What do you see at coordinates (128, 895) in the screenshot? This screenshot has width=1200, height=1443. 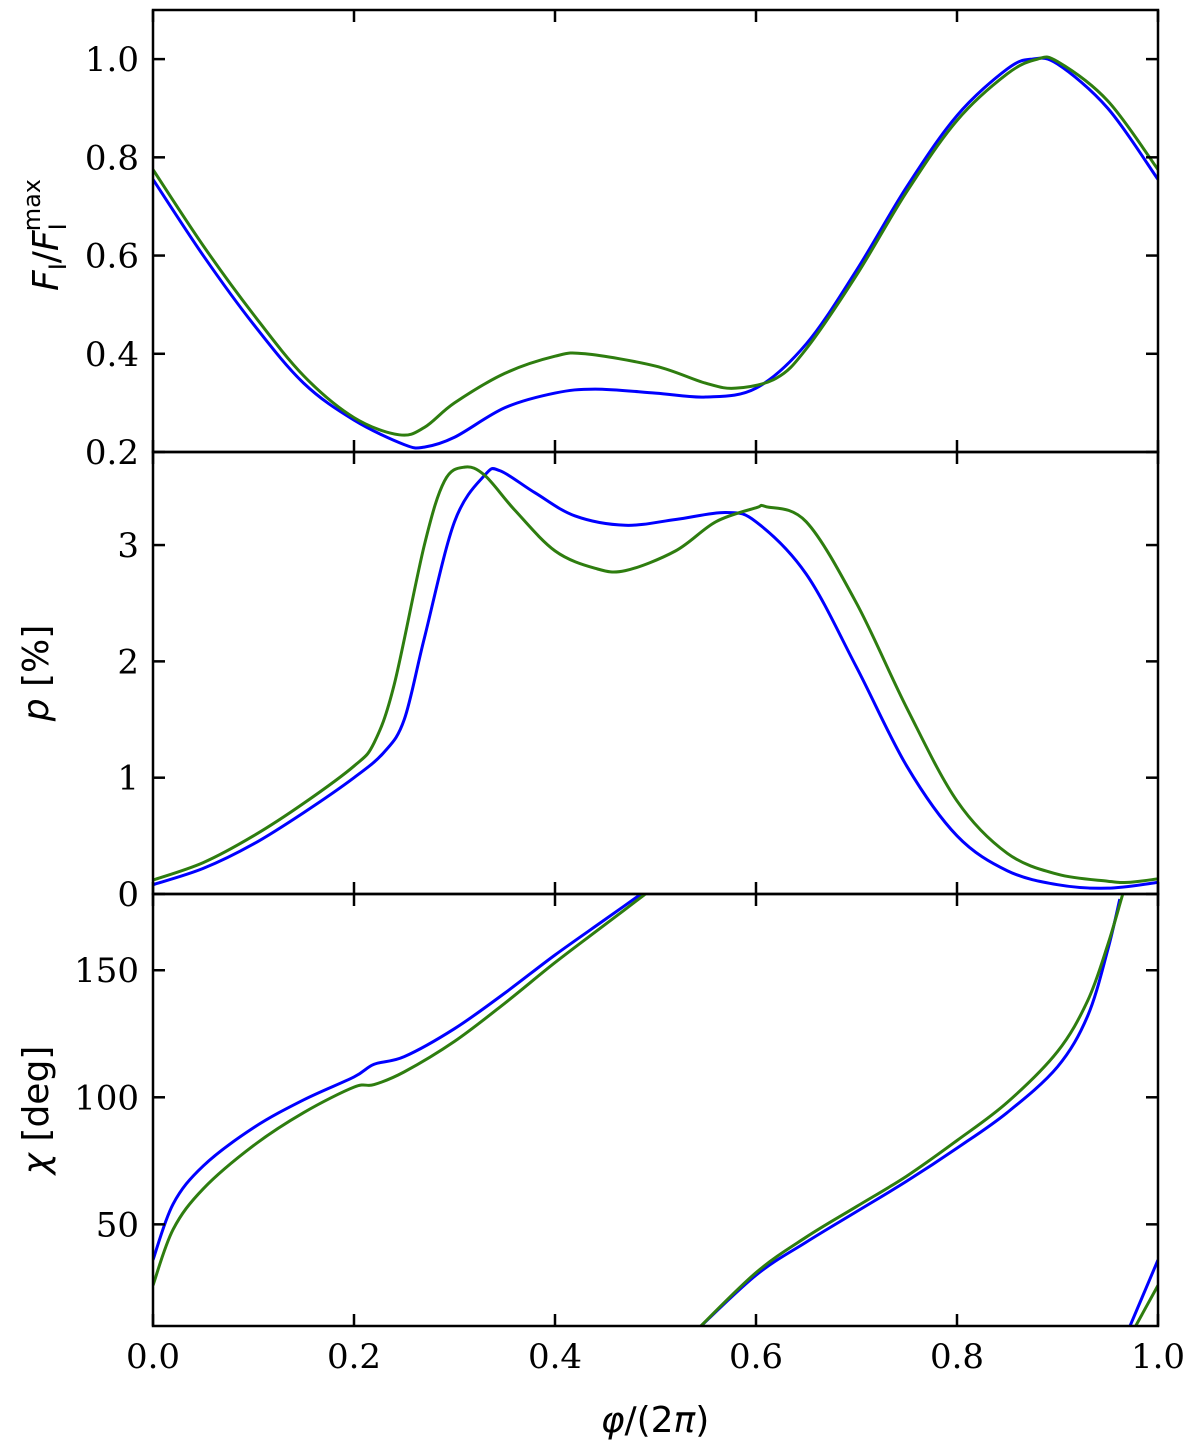 I see `y-tick-label: 0` at bounding box center [128, 895].